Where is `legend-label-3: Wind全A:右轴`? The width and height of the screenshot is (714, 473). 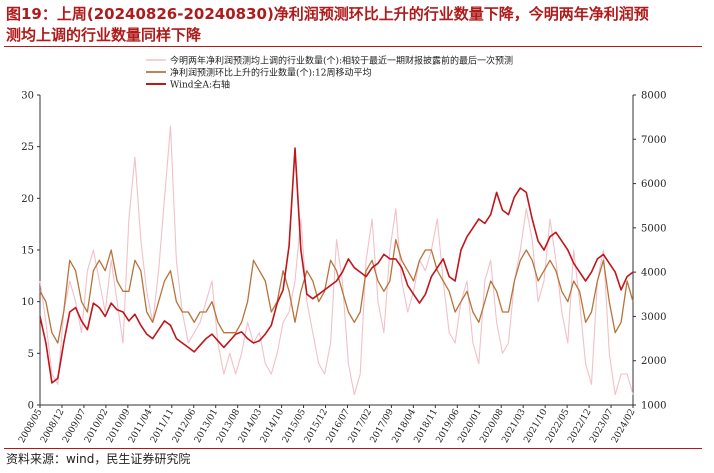
legend-label-3: Wind全A:右轴 is located at coordinates (200, 85).